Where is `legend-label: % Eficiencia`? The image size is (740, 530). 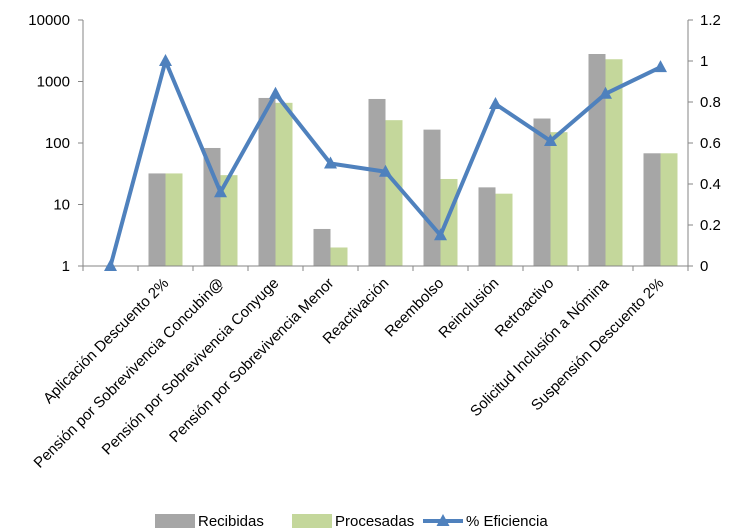 legend-label: % Eficiencia is located at coordinates (507, 521).